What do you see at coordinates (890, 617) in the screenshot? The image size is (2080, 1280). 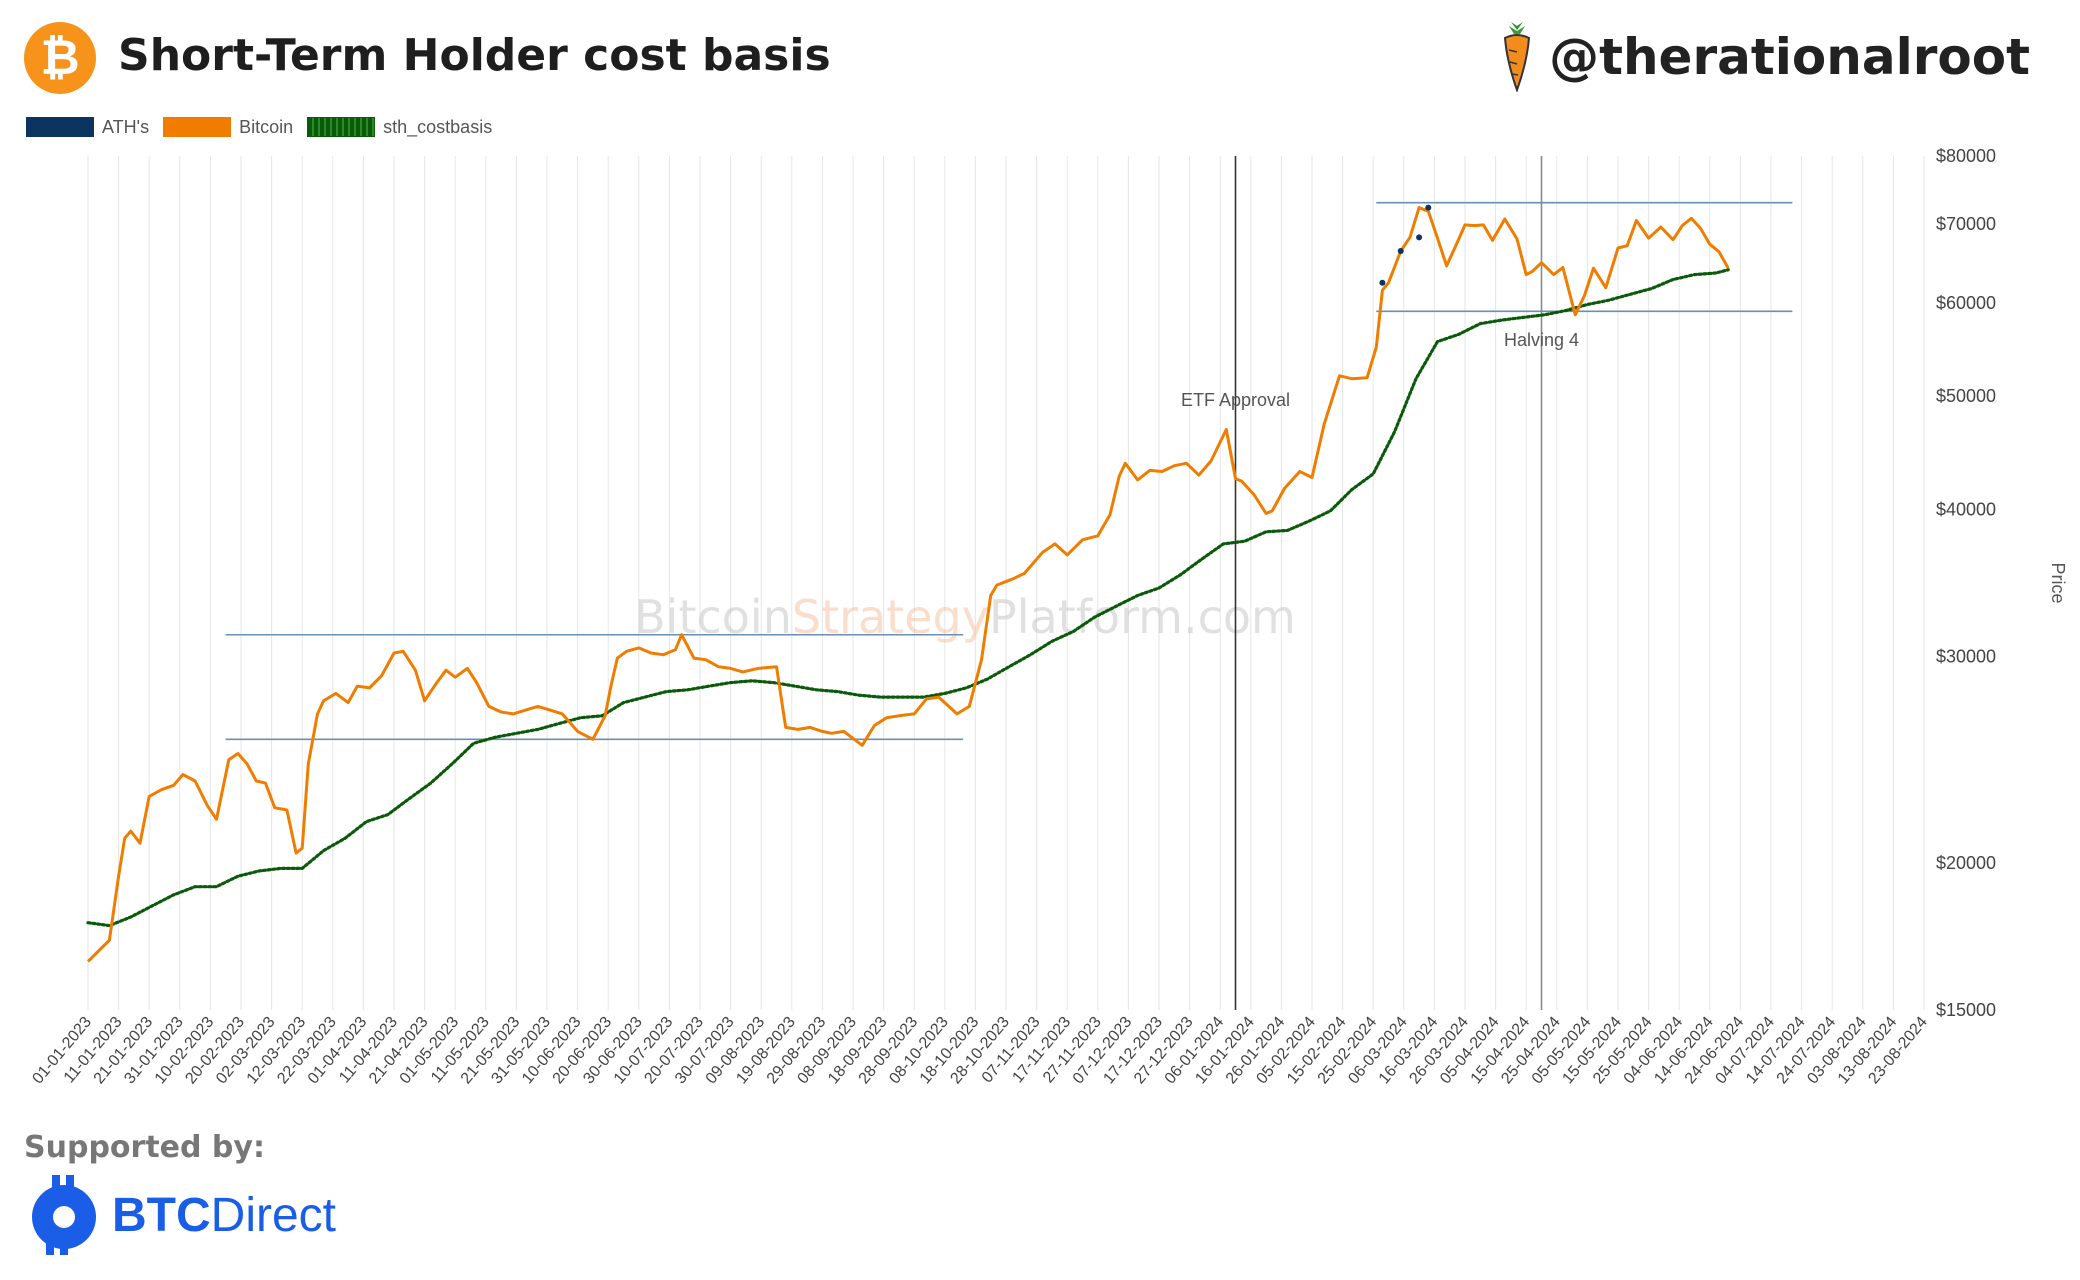 I see `watermark-part-2: Strategy` at bounding box center [890, 617].